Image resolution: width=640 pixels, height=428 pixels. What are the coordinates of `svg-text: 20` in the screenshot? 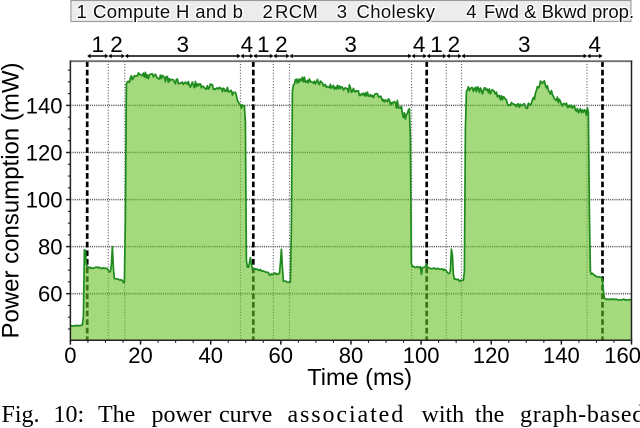 It's located at (140, 355).